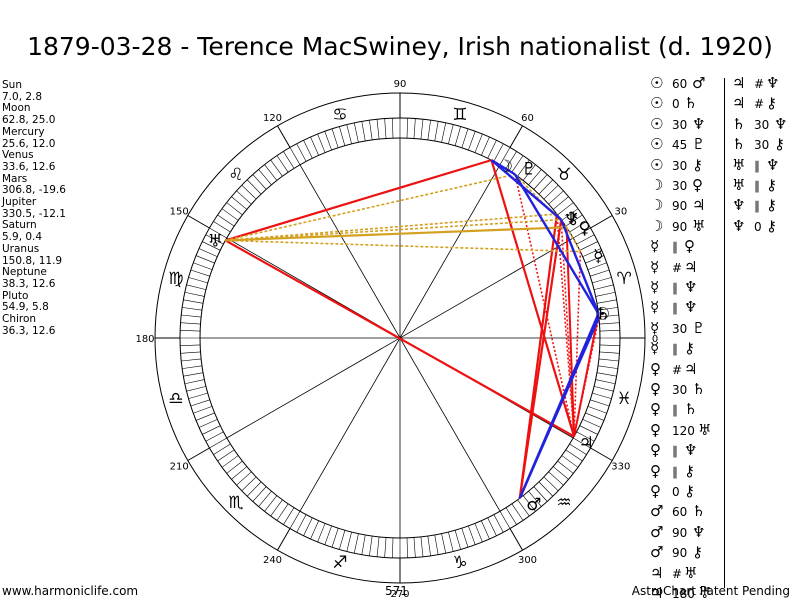 The width and height of the screenshot is (800, 605). I want to click on aspect-type: 60, so click(680, 512).